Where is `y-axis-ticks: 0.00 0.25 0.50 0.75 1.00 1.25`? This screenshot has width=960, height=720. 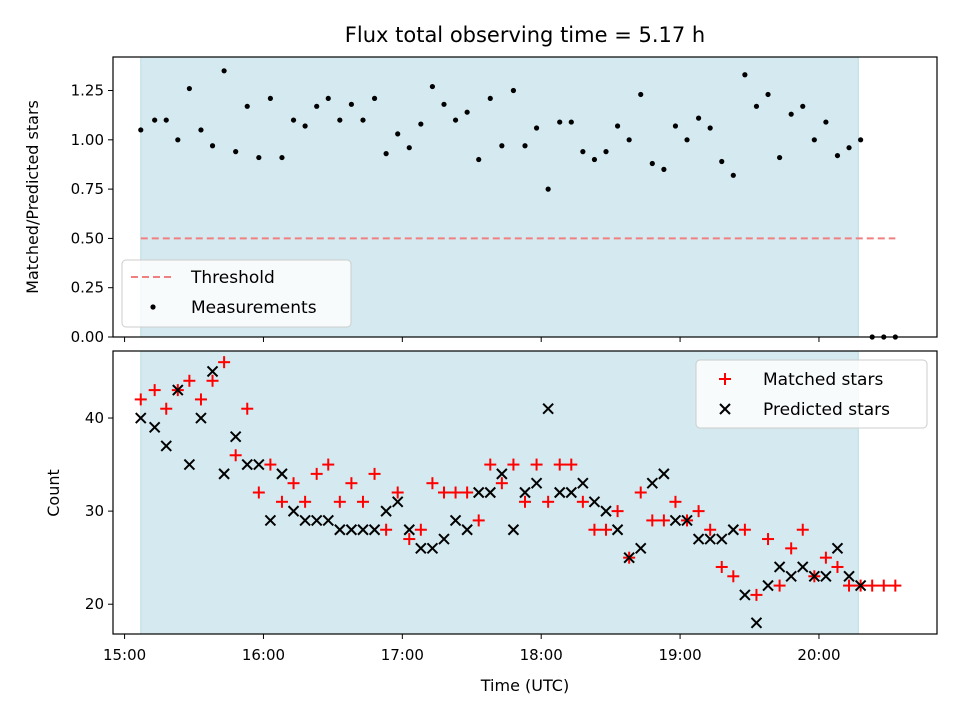 y-axis-ticks: 0.00 0.25 0.50 0.75 1.00 1.25 is located at coordinates (92, 214).